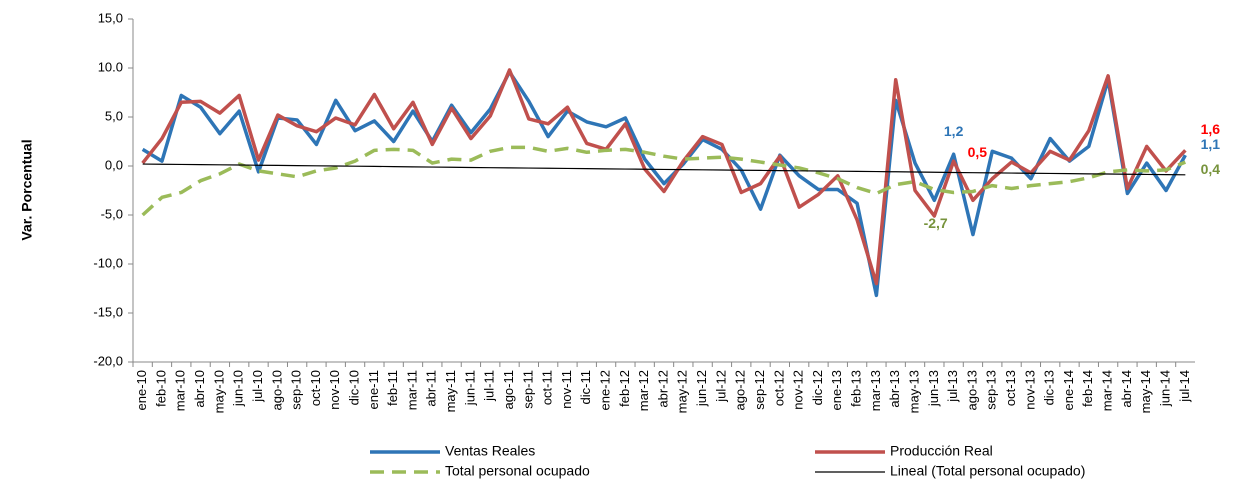 The image size is (1244, 487). What do you see at coordinates (971, 390) in the screenshot?
I see `x-tick-label: ago-13` at bounding box center [971, 390].